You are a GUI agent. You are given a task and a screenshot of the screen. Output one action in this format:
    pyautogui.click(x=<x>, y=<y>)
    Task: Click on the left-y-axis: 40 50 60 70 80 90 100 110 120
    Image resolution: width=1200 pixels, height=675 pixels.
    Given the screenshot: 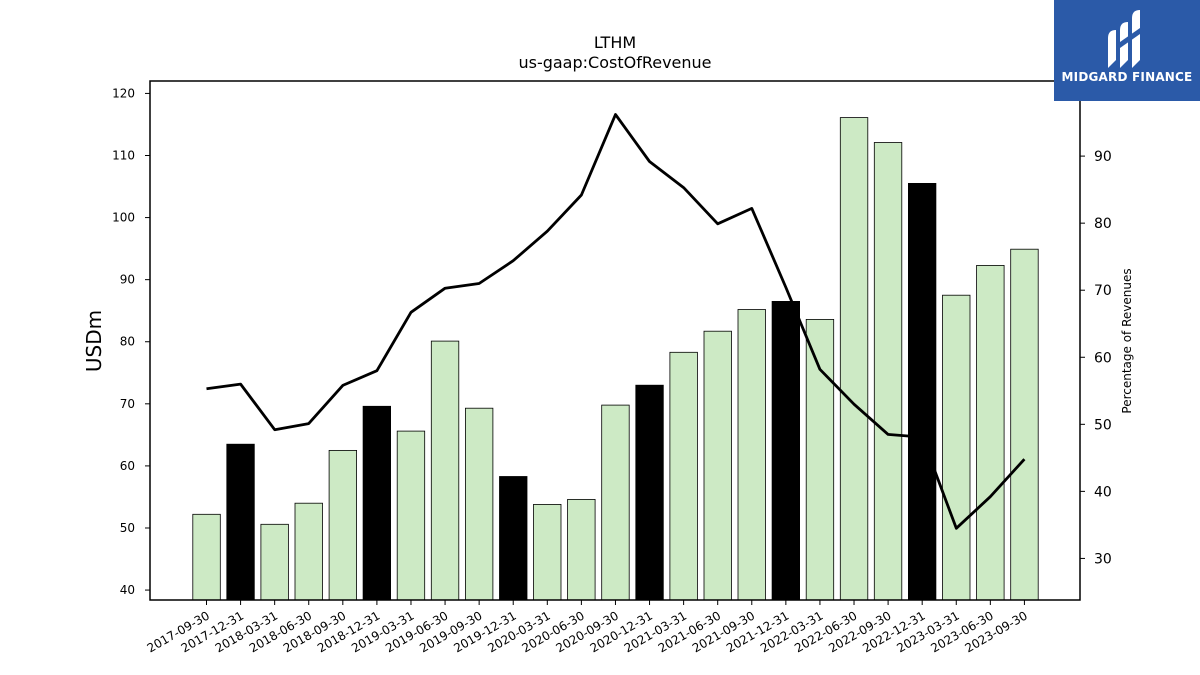 What is the action you would take?
    pyautogui.click(x=131, y=341)
    